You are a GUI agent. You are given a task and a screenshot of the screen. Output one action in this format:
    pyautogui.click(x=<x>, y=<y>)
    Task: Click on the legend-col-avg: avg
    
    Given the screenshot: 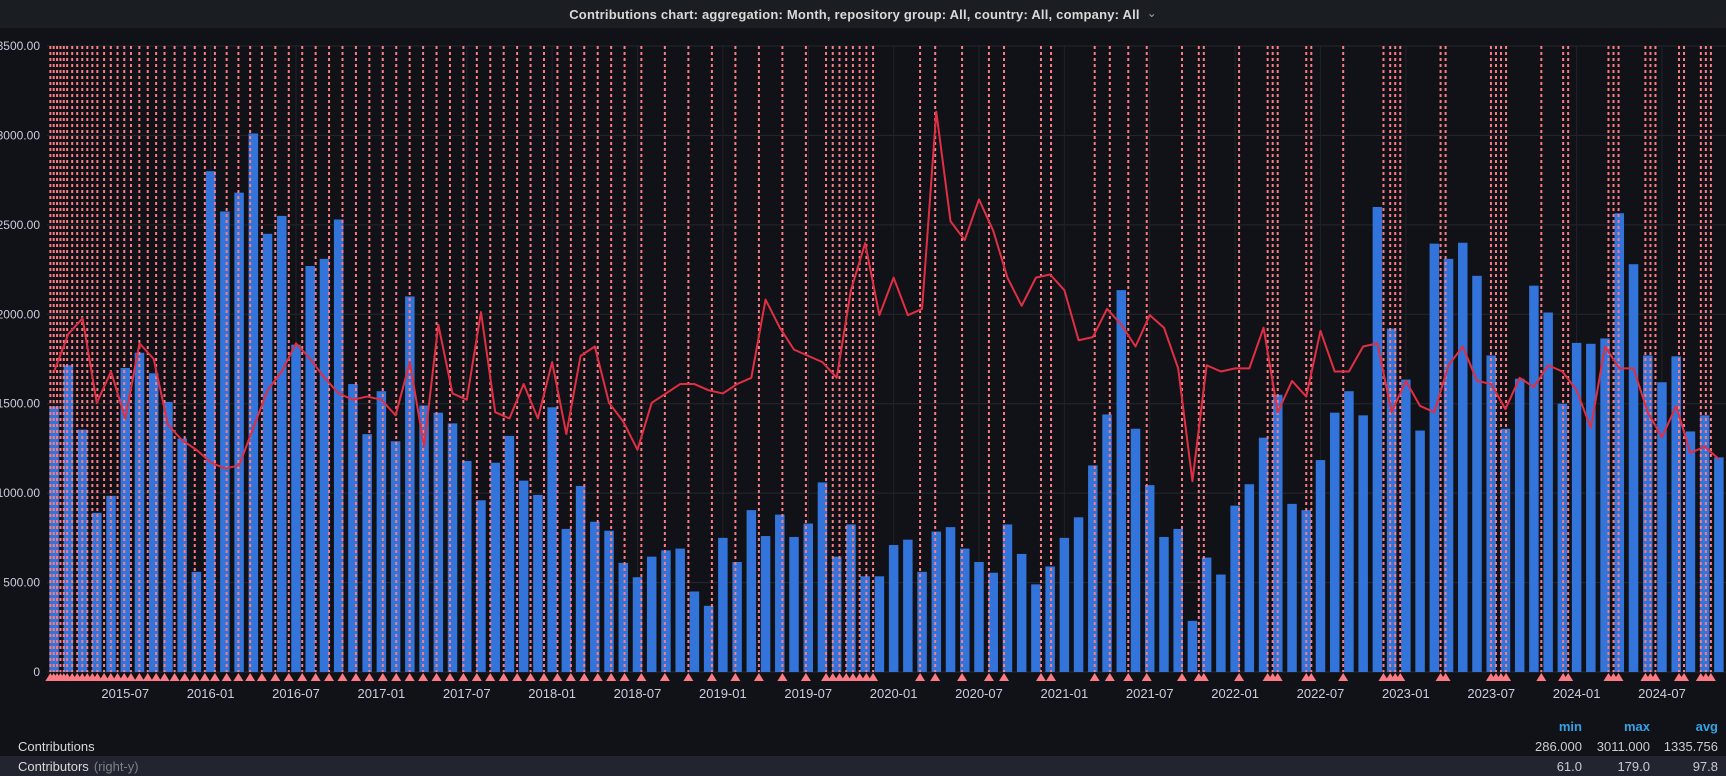 What is the action you would take?
    pyautogui.click(x=1706, y=726)
    